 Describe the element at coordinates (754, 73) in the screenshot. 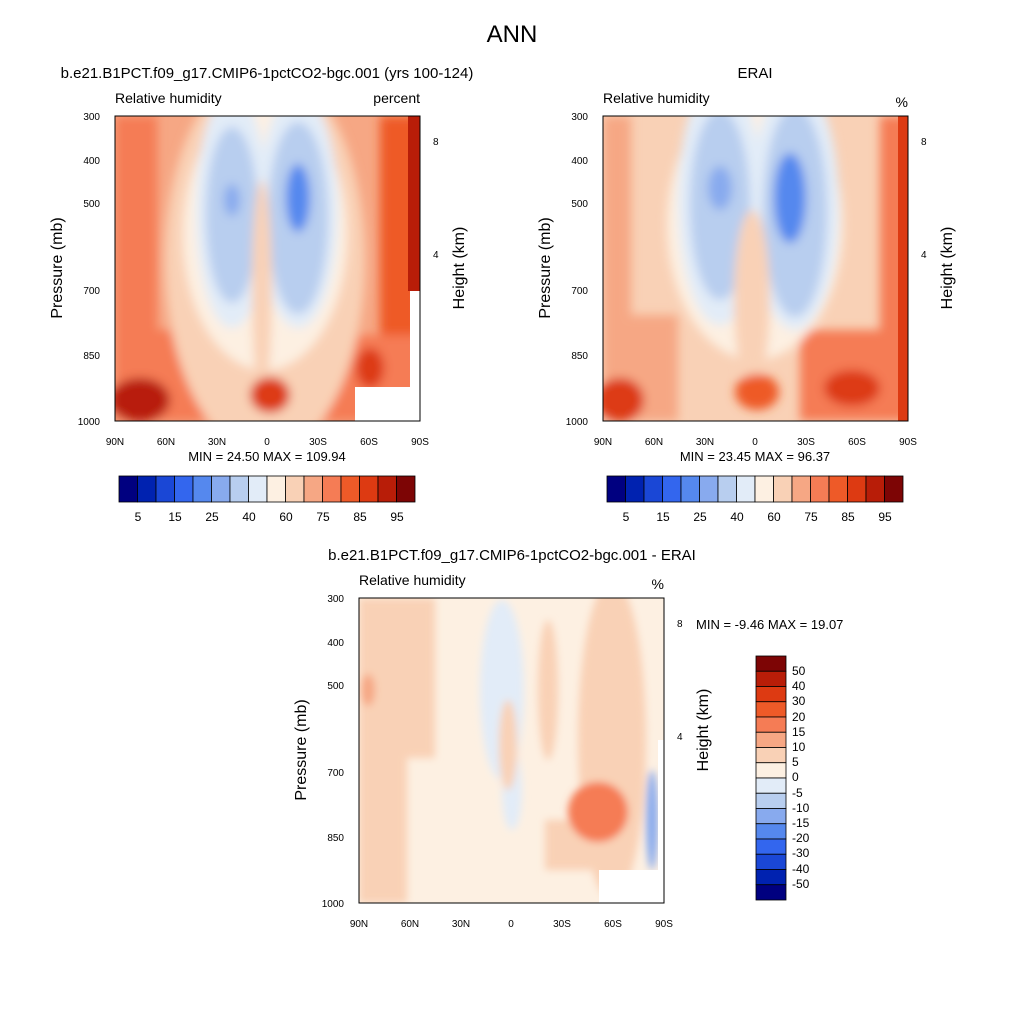

I see `panel-title: ERAI` at that location.